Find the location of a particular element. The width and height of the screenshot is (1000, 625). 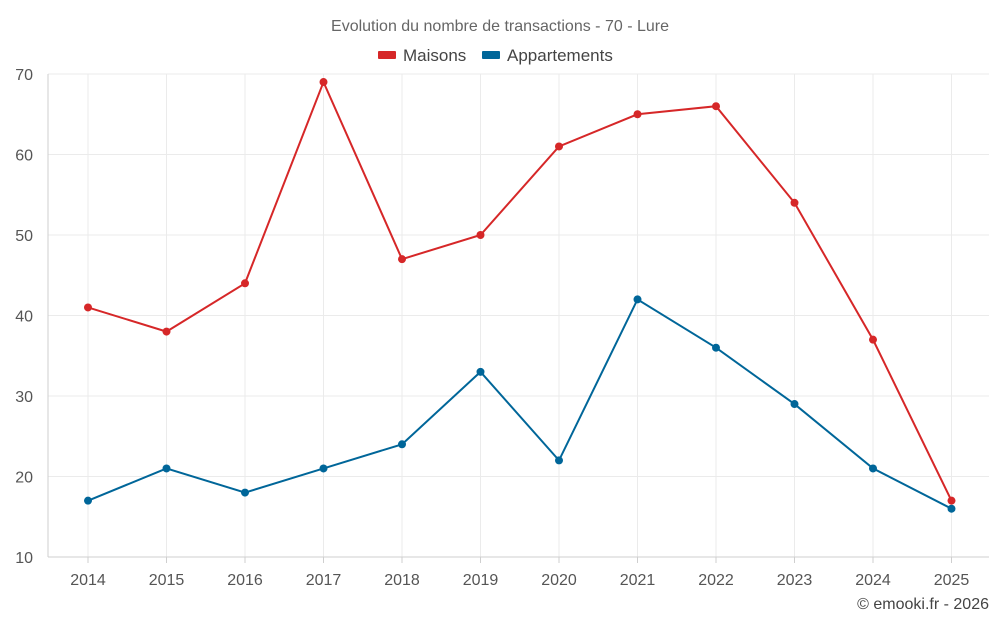

y-tick-label: 30 is located at coordinates (24, 397).